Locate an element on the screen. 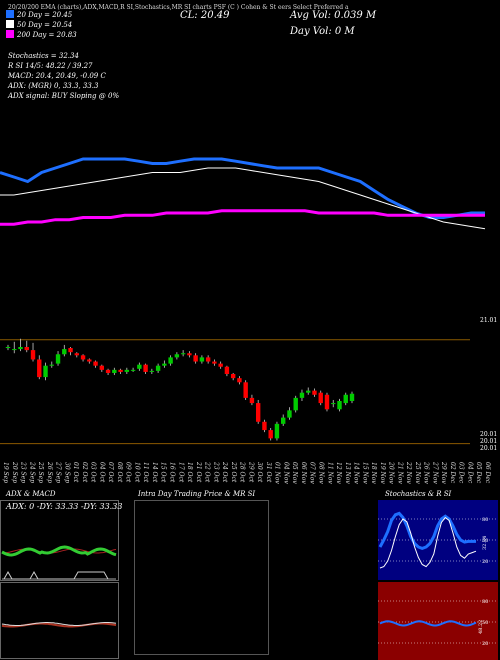 The width and height of the screenshot is (500, 660). legend-label: 20 Day = 20.45 is located at coordinates (45, 15).